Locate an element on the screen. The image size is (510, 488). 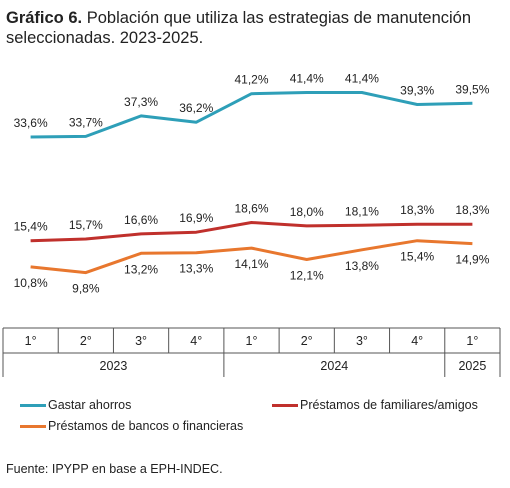
data-label: 41,2% is located at coordinates (251, 80).